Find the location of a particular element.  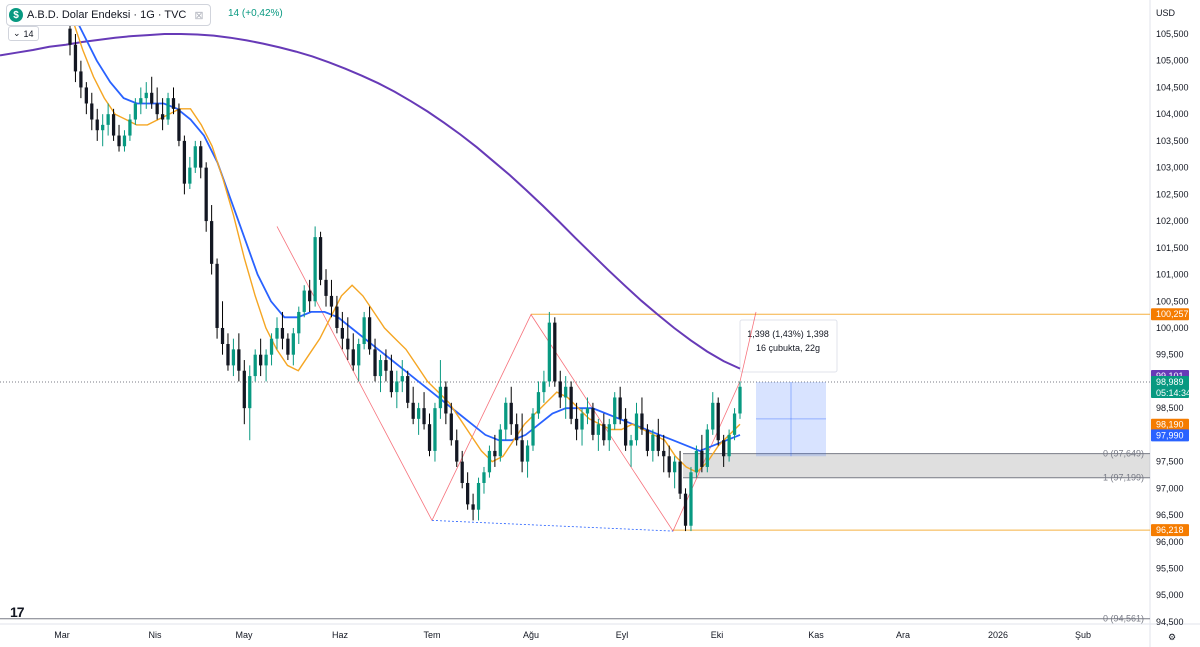

y-tick-label: 97,500 is located at coordinates (1170, 462).